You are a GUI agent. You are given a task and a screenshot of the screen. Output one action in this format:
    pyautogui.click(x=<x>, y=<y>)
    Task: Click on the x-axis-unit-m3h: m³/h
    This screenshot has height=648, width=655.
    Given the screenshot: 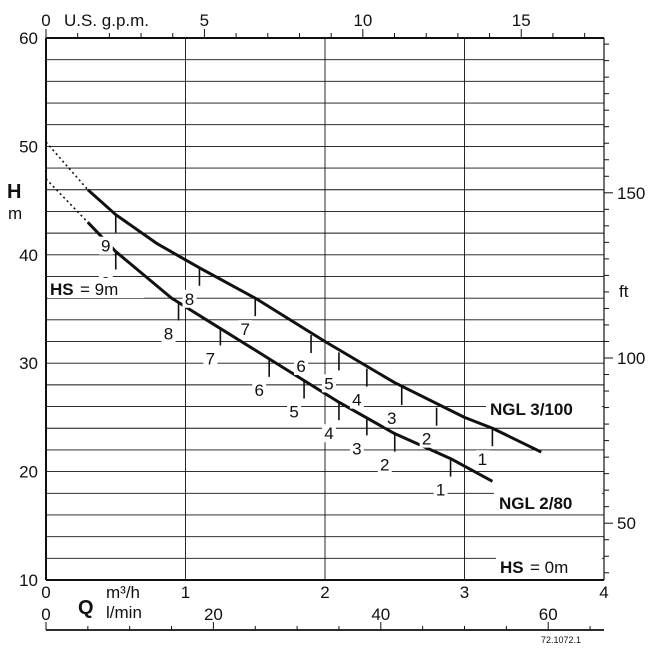 What is the action you would take?
    pyautogui.click(x=123, y=592)
    